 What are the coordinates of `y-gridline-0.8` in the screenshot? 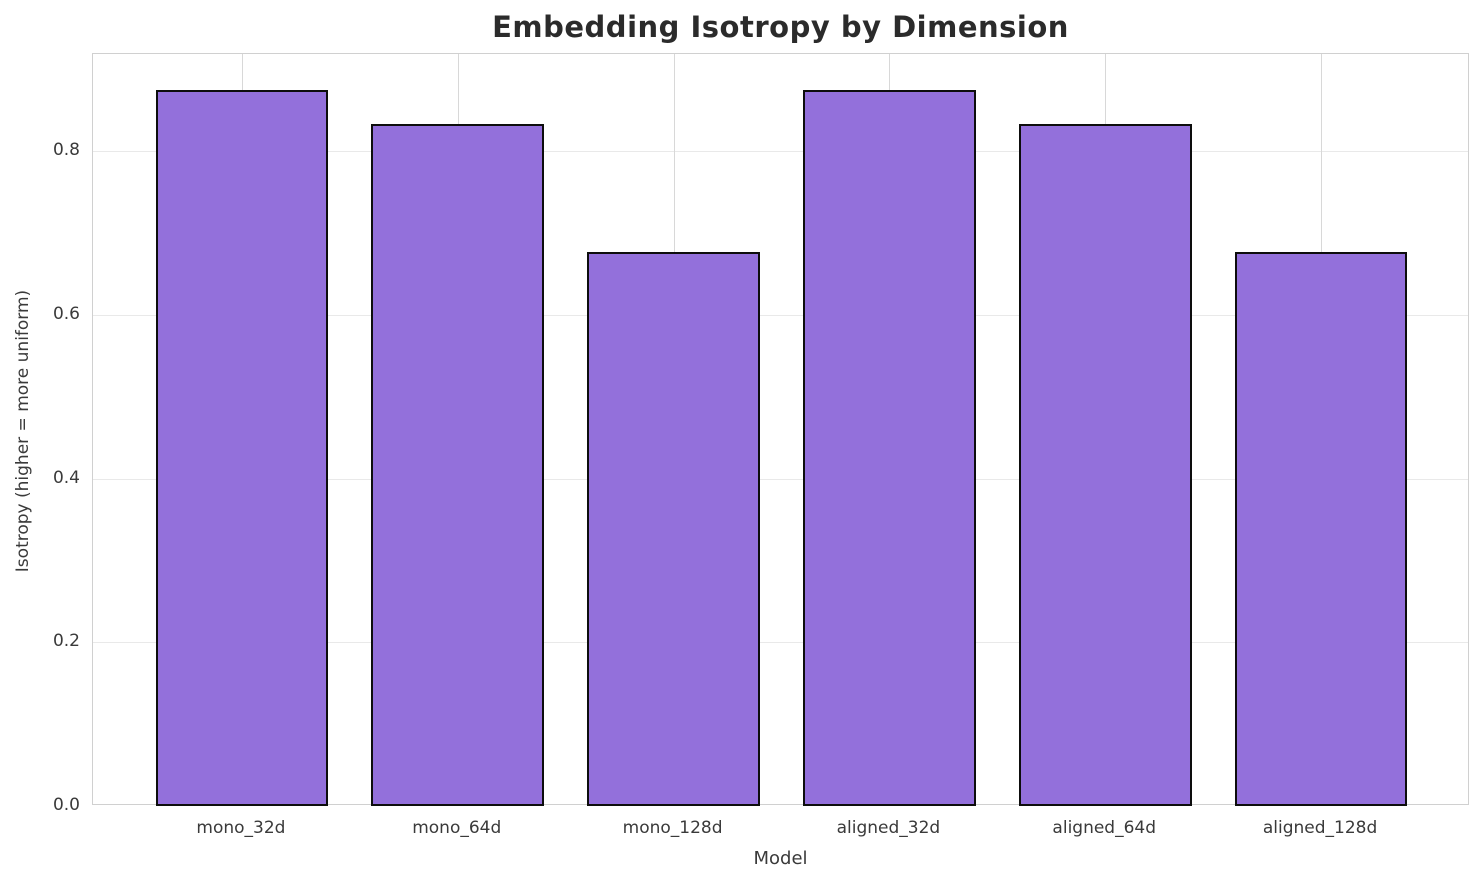 It's located at (780, 152).